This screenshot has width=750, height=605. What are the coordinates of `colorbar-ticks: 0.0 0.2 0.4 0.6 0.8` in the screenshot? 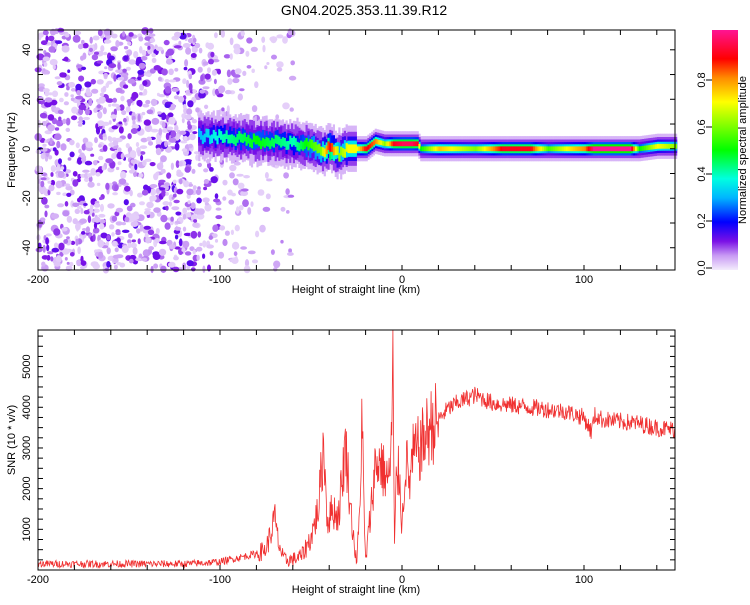 It's located at (704, 174).